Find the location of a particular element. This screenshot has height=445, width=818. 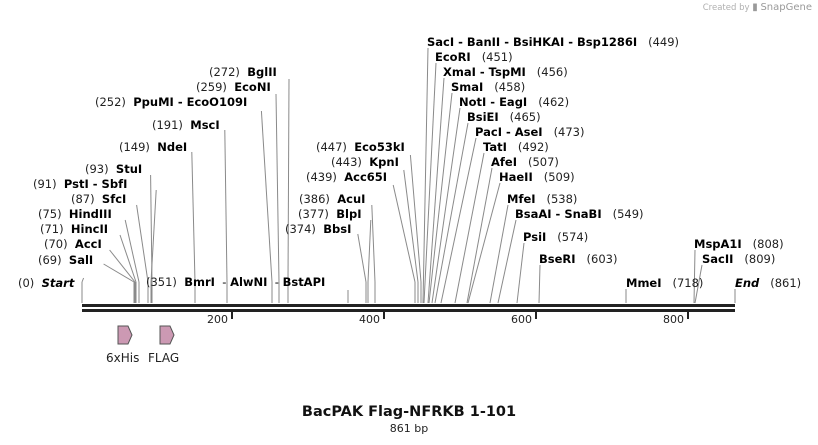

enzyme-label-hindiii: (75) HindIII is located at coordinates (75, 214).